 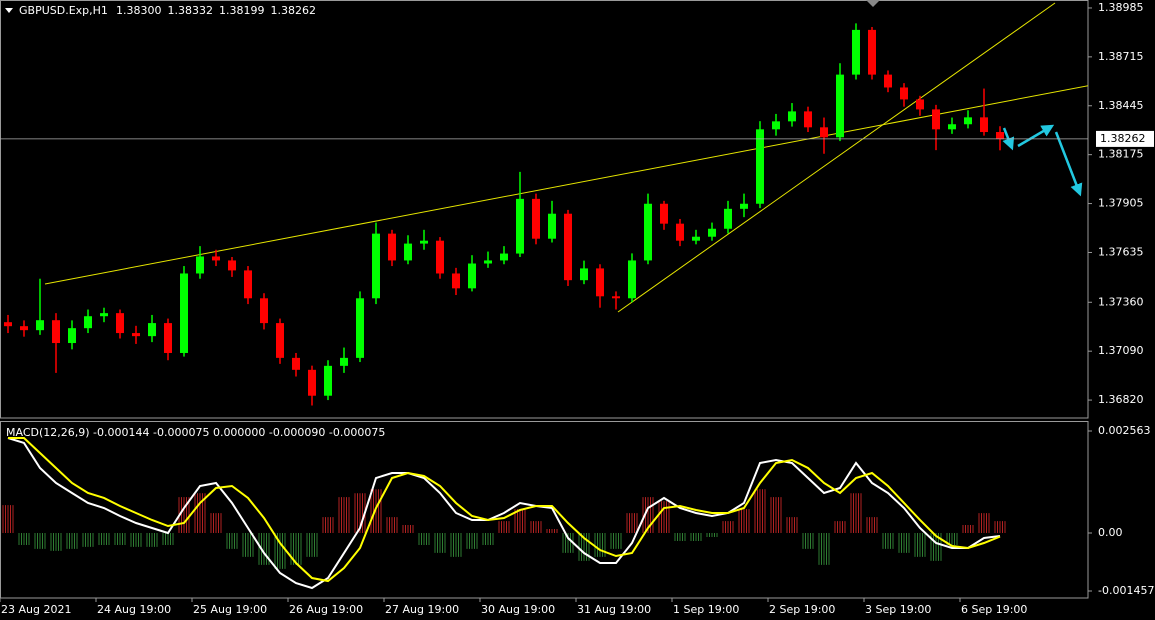 What do you see at coordinates (1121, 7) in the screenshot?
I see `y-tick-label: 1.38985` at bounding box center [1121, 7].